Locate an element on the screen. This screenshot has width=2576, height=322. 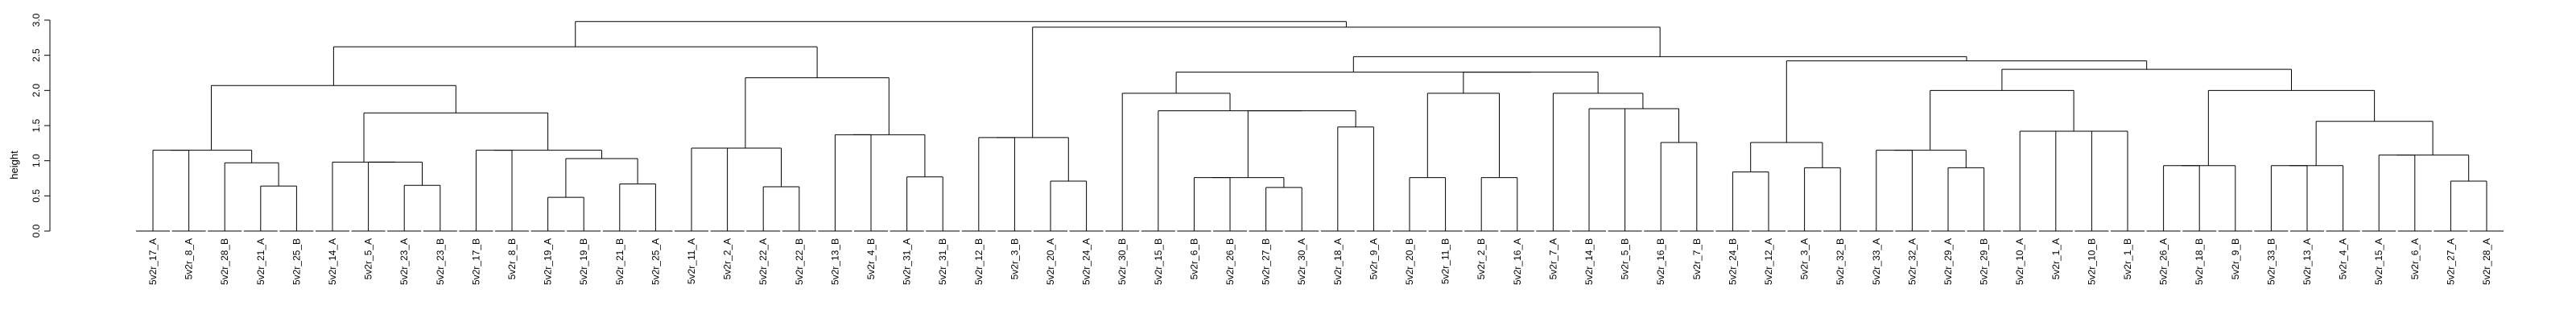
leaf-label: 5v2r_1_A is located at coordinates (2056, 258).